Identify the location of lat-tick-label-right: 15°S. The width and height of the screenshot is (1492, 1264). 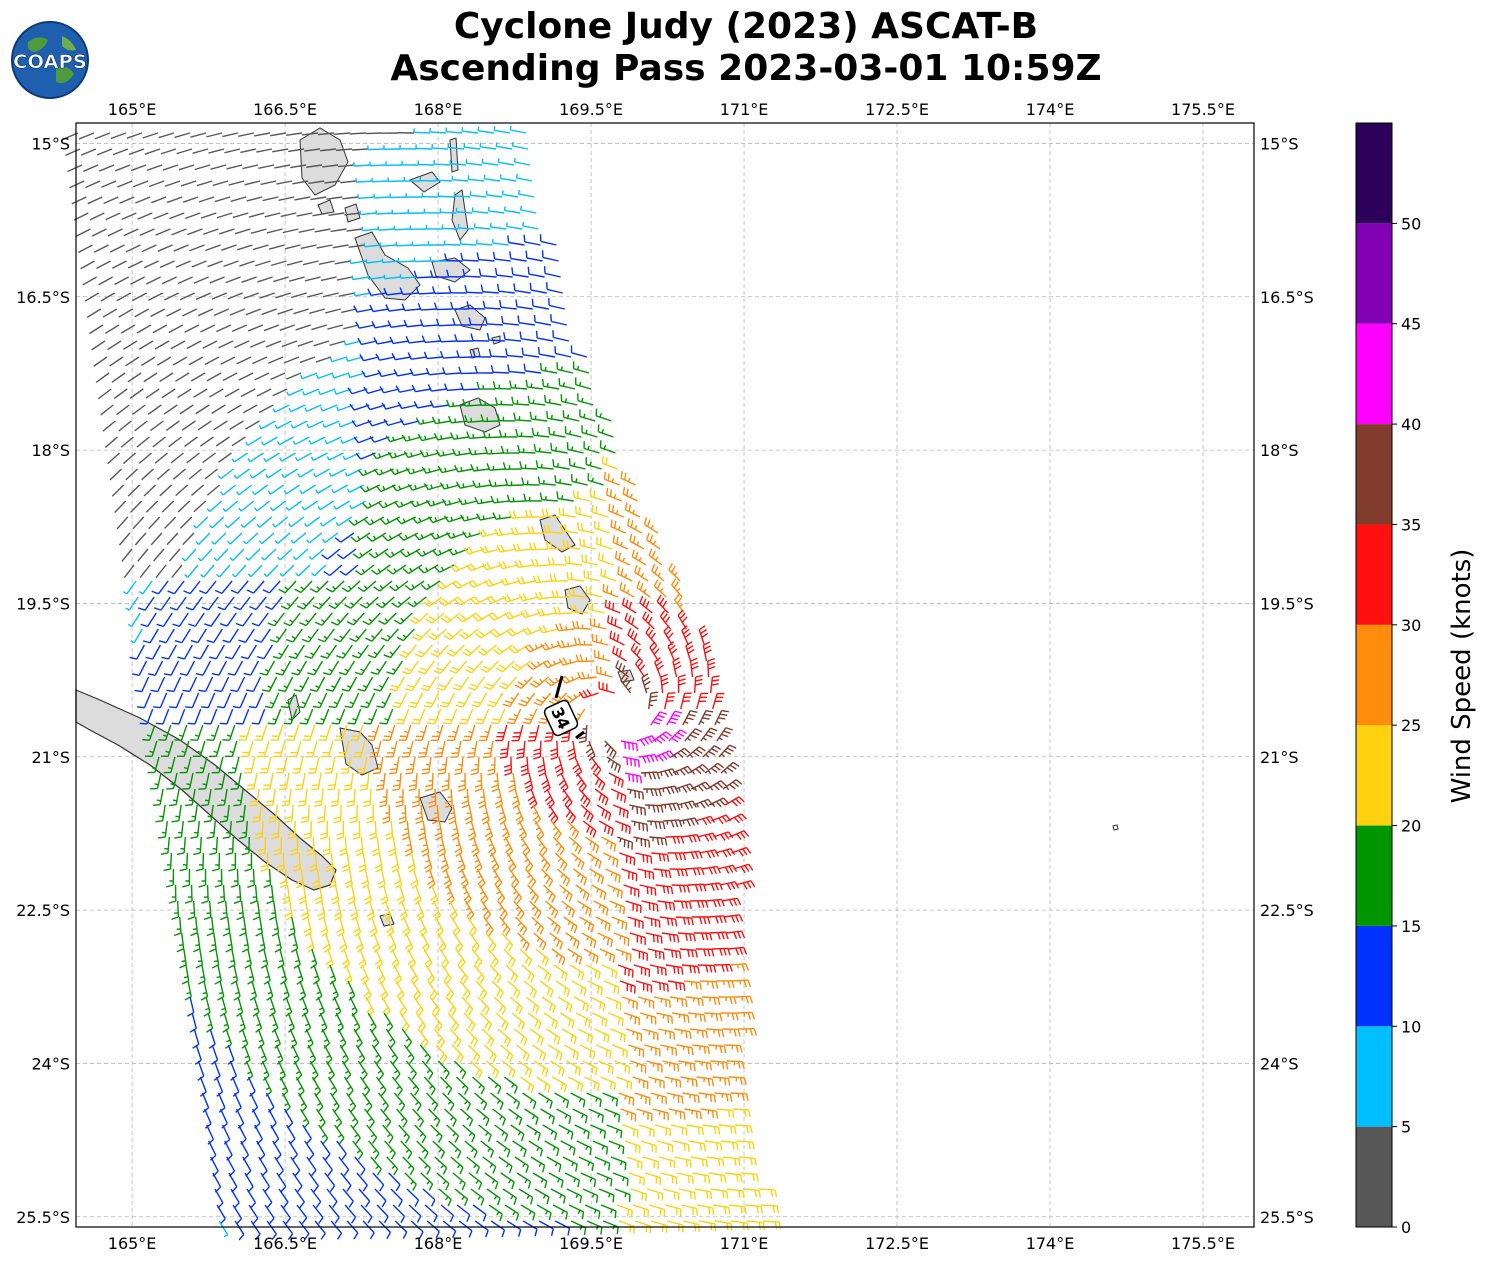
(1279, 143).